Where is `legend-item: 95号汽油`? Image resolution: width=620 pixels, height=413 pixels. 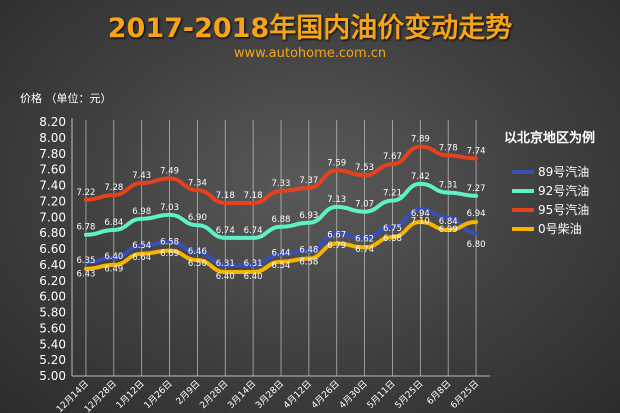
legend-item: 95号汽油 is located at coordinates (564, 209).